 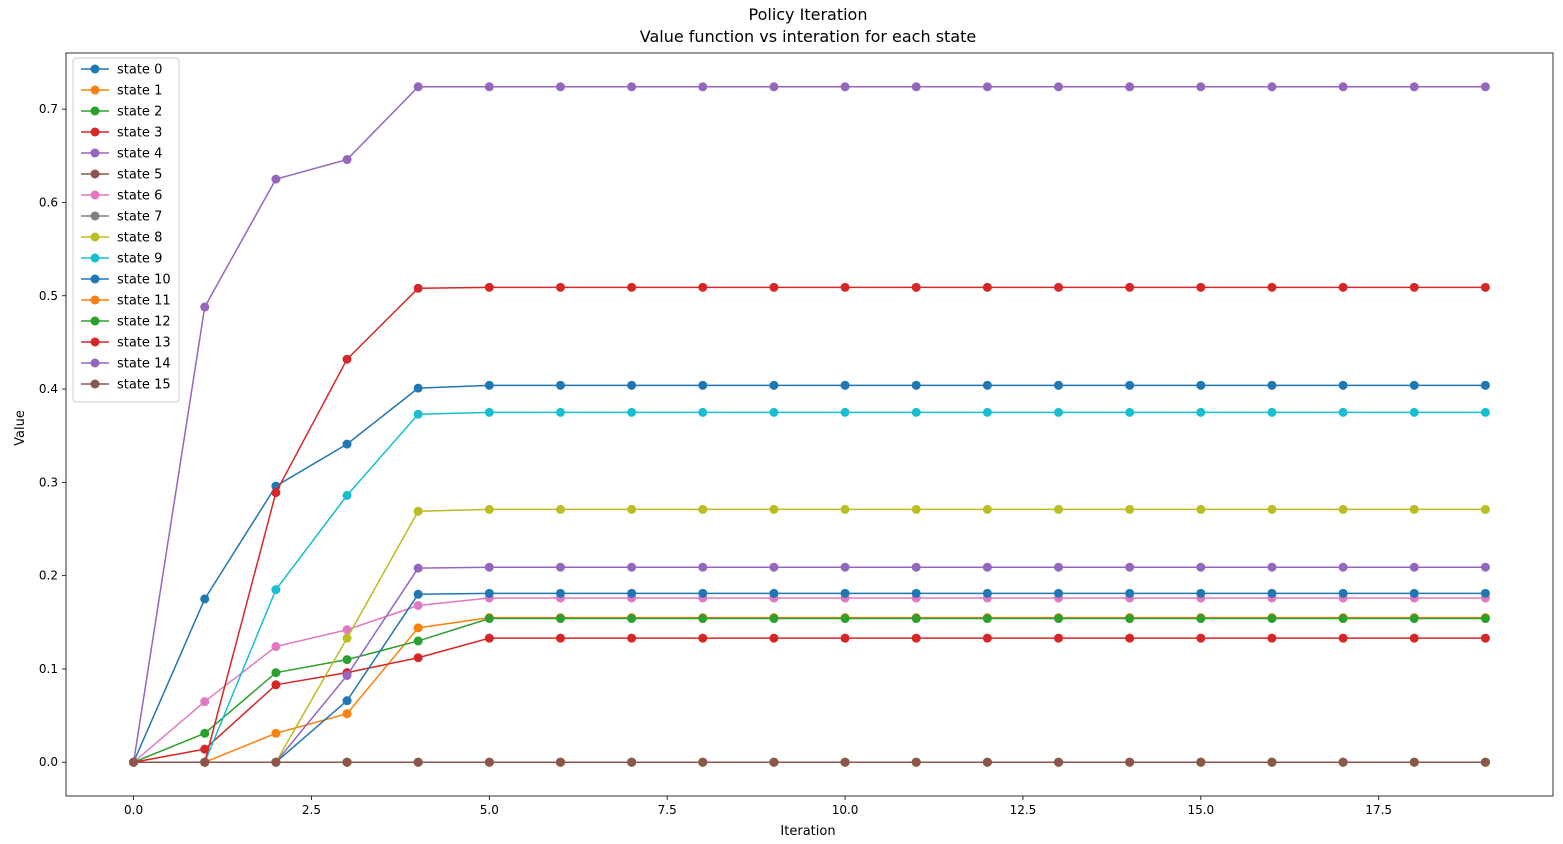 What do you see at coordinates (121, 259) in the screenshot?
I see `legend-item: state 9` at bounding box center [121, 259].